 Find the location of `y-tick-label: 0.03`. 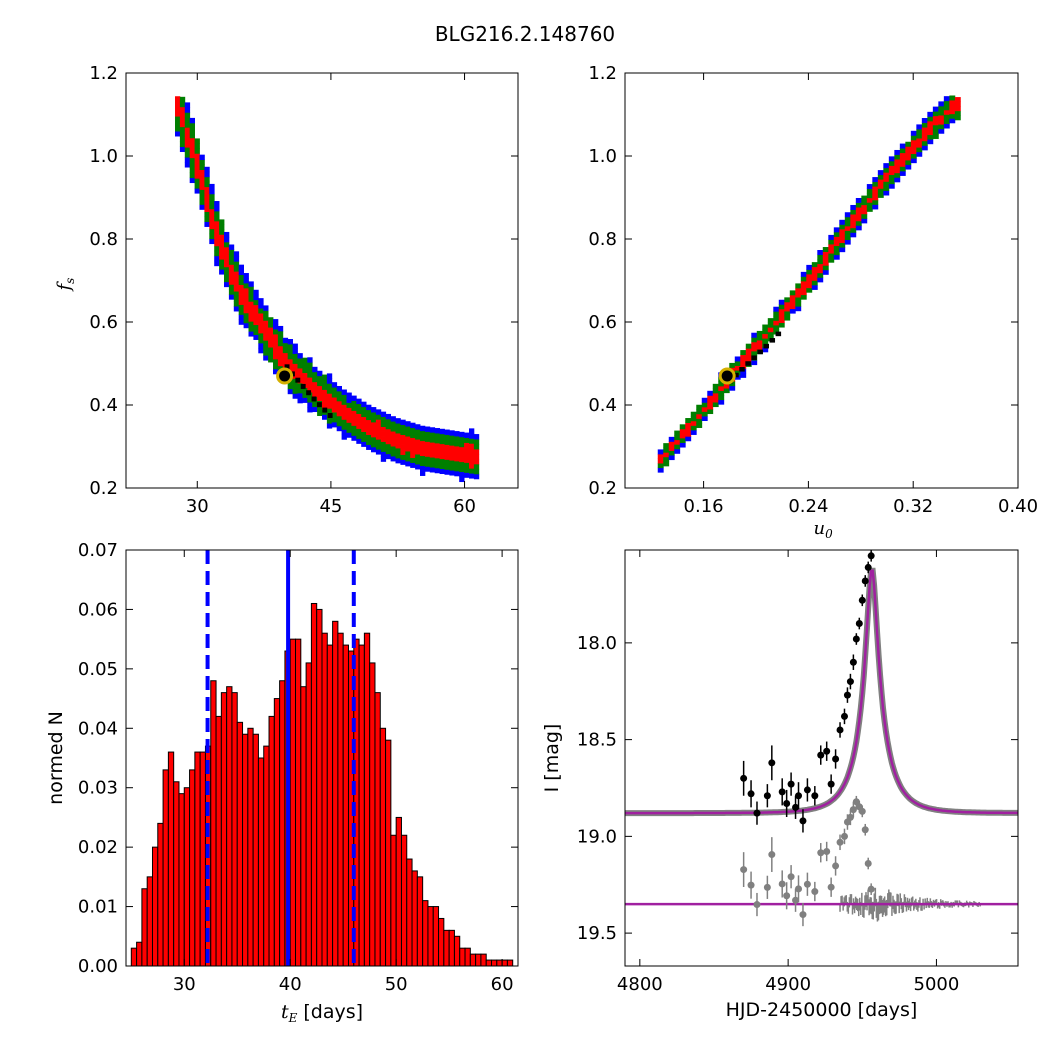

y-tick-label: 0.03 is located at coordinates (98, 788).